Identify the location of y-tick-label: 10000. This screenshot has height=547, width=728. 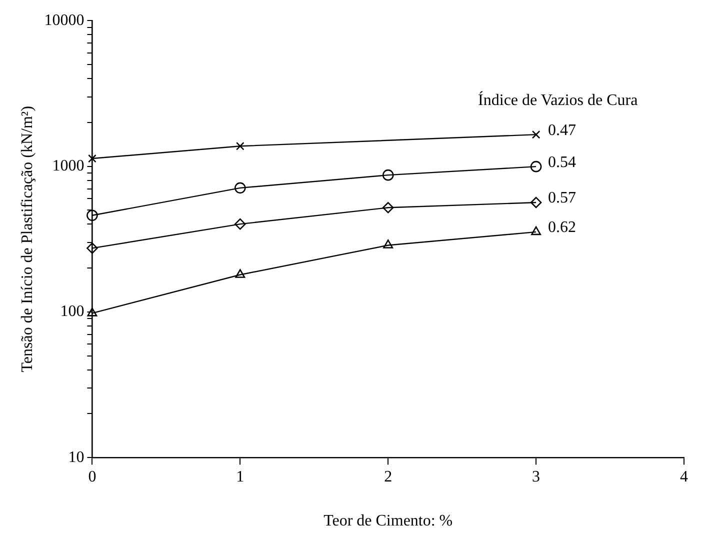
(64, 20).